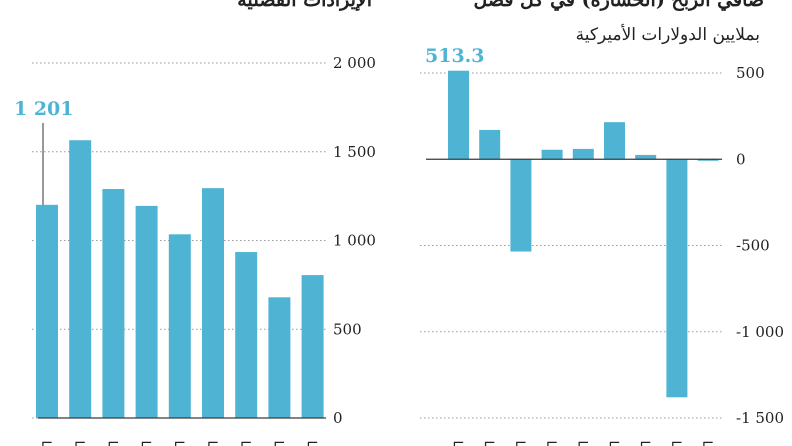 This screenshot has height=446, width=792. What do you see at coordinates (347, 329) in the screenshot?
I see `revenue-y-tick-label: 500` at bounding box center [347, 329].